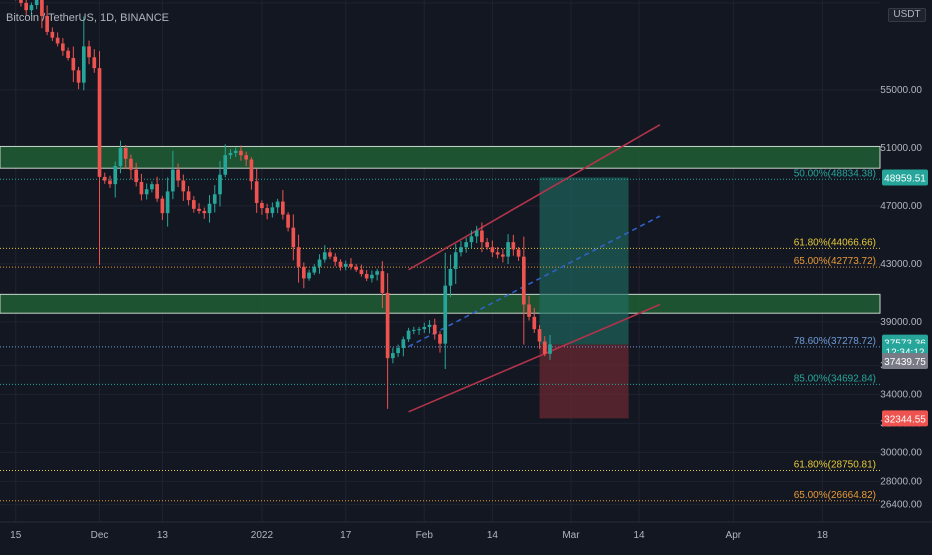 Image resolution: width=932 pixels, height=555 pixels. Describe the element at coordinates (534, 358) in the screenshot. I see `channel-lower-line` at that location.